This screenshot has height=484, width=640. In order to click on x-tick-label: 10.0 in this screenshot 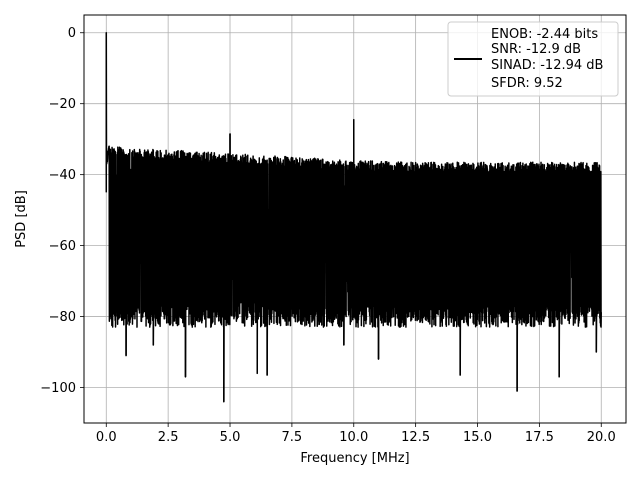, I will do `click(353, 437)`.